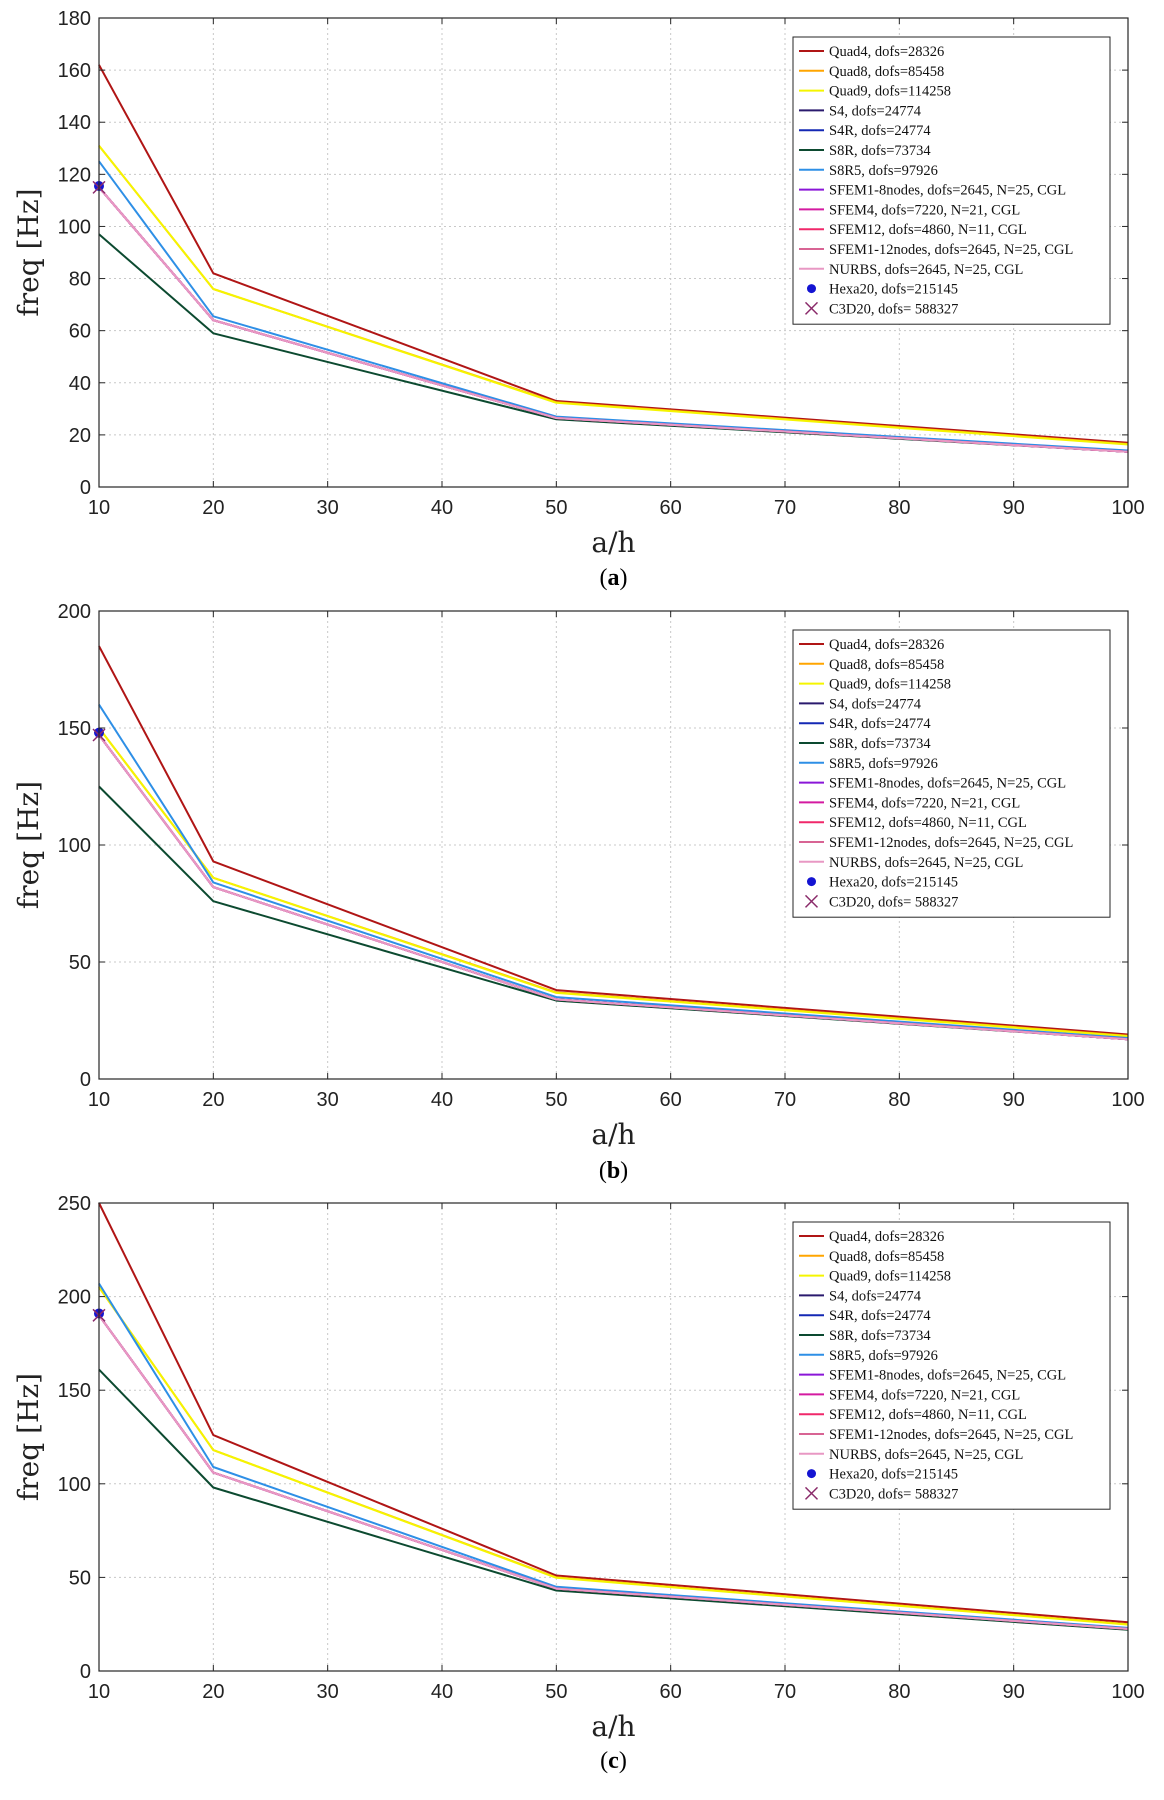 This screenshot has height=1800, width=1164. I want to click on x-tick-label: 90, so click(1014, 1692).